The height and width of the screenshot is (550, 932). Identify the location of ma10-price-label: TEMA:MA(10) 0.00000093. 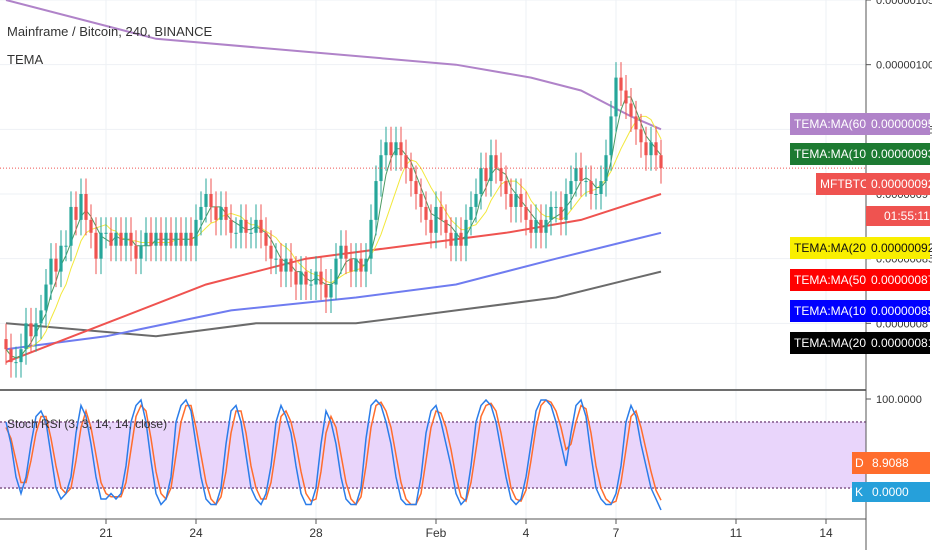
(861, 154).